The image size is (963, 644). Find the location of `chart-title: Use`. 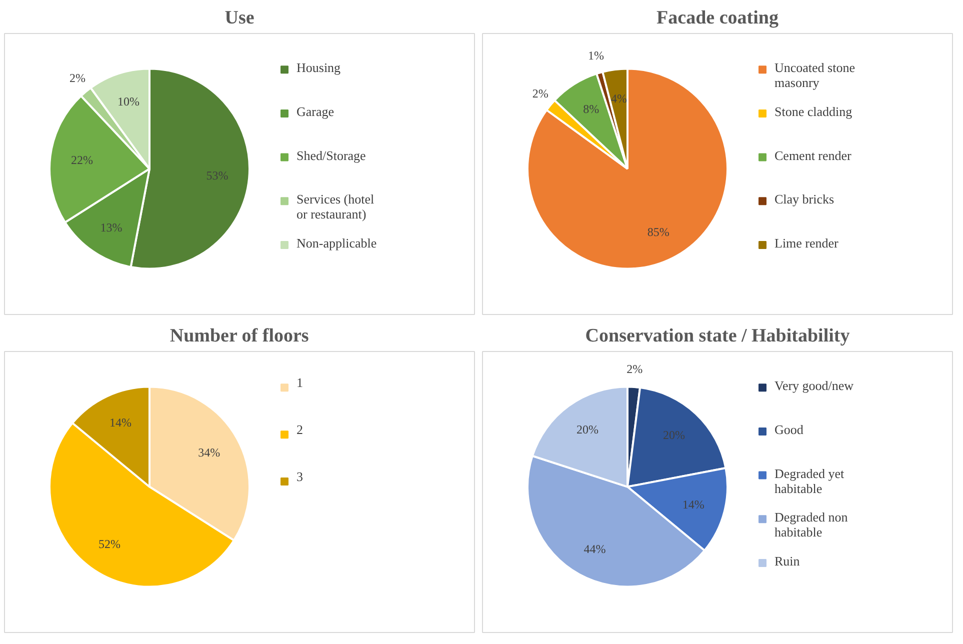

chart-title: Use is located at coordinates (239, 18).